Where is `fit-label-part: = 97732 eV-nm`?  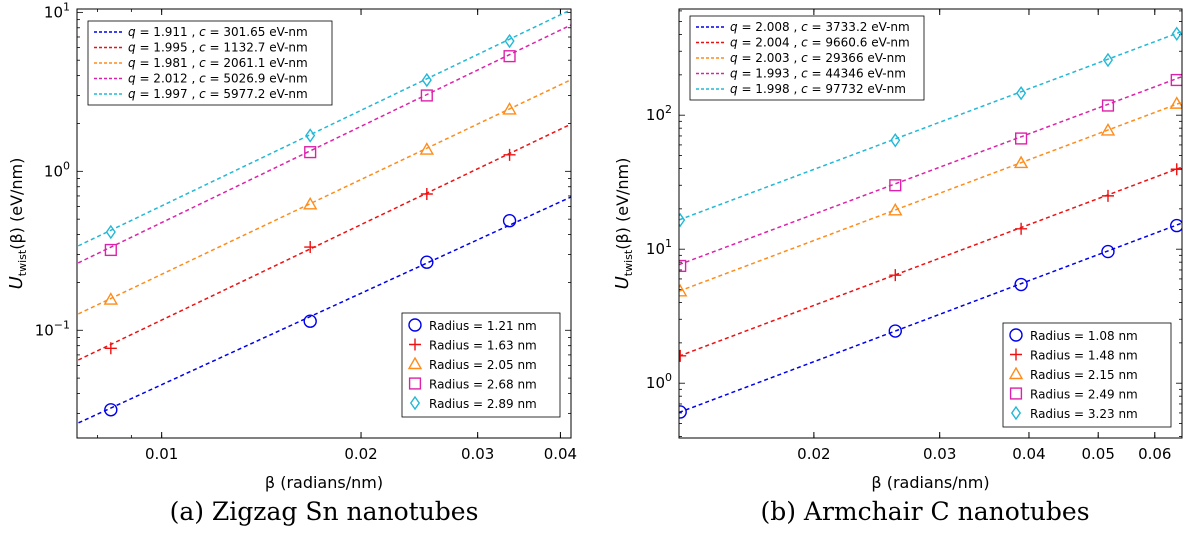
fit-label-part: = 97732 eV-nm is located at coordinates (857, 89).